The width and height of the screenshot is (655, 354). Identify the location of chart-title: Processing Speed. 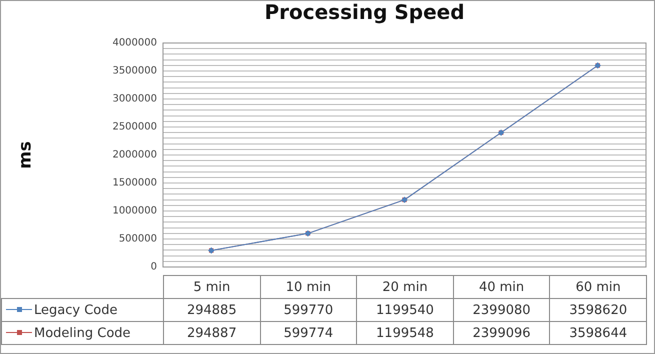
(364, 12).